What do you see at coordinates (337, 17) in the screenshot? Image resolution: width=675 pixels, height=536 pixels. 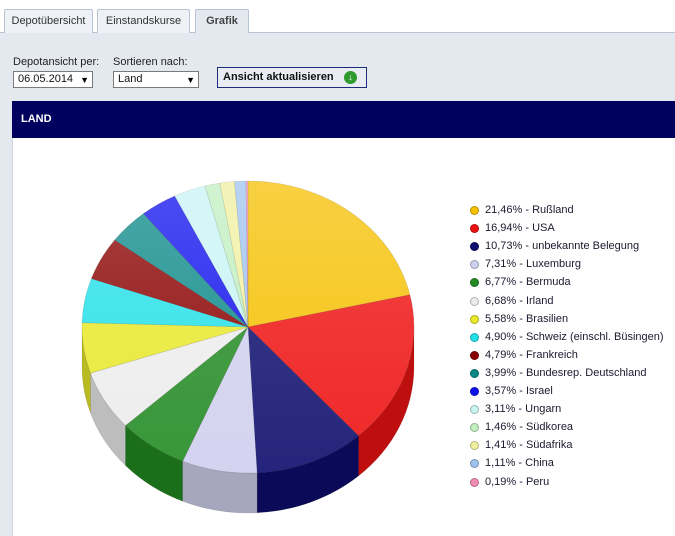 I see `tab-bar: Depotübersicht Einstandskurse Grafik` at bounding box center [337, 17].